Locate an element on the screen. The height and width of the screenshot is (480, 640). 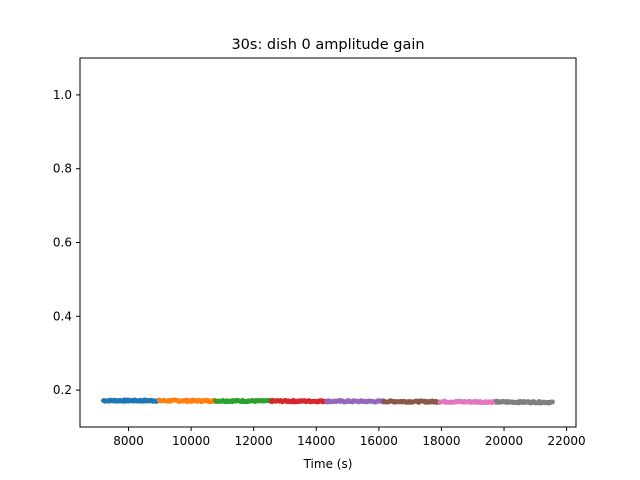
chart-title: 30s: dish 0 amplitude gain is located at coordinates (327, 45).